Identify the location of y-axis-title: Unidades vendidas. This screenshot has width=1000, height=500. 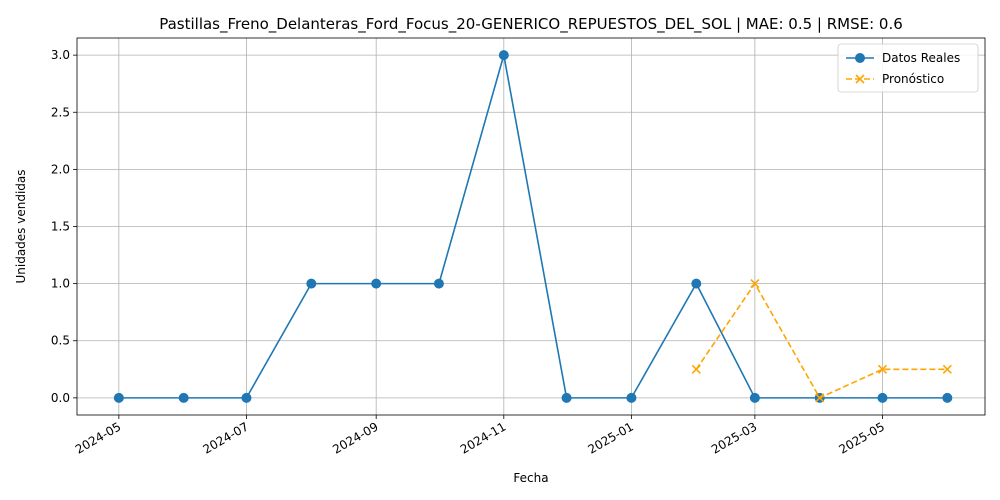
(21, 226).